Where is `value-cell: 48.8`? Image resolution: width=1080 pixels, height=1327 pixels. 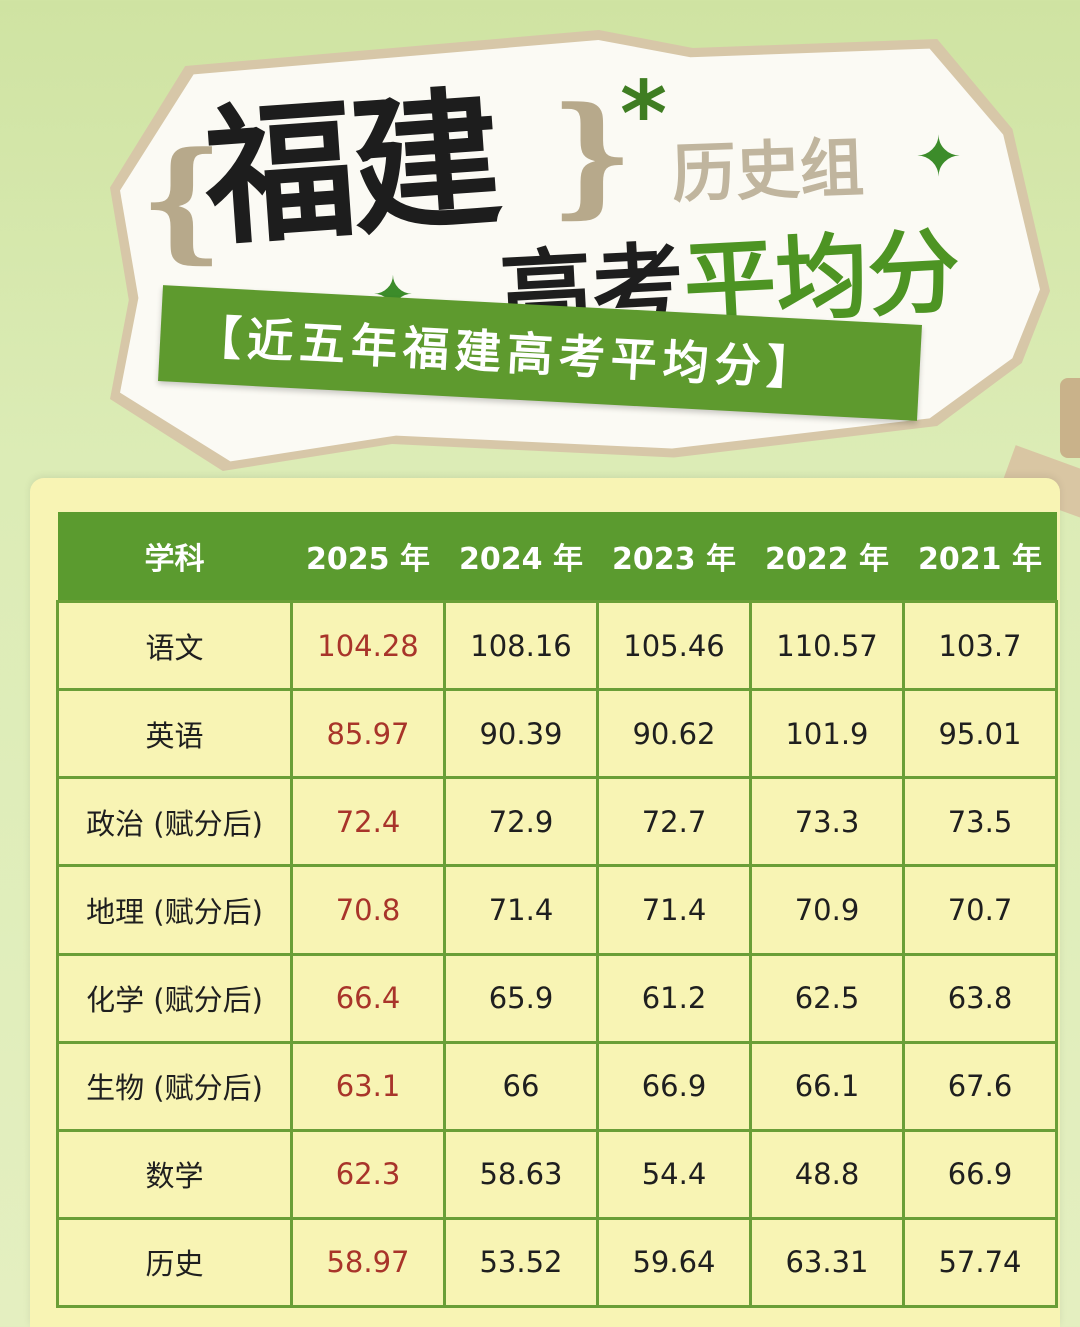
value-cell: 48.8 is located at coordinates (827, 1174).